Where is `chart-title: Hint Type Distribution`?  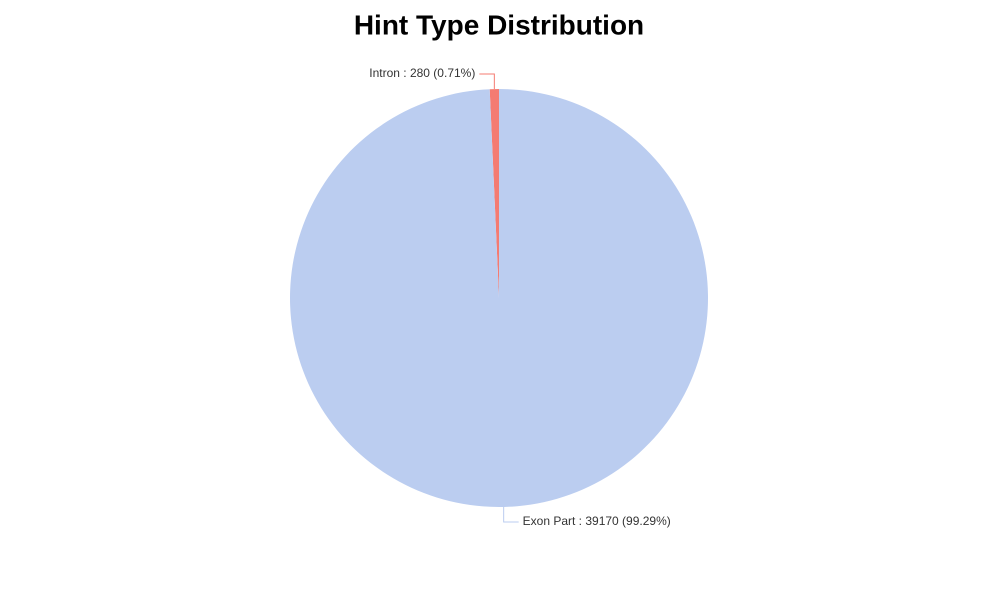 chart-title: Hint Type Distribution is located at coordinates (499, 24).